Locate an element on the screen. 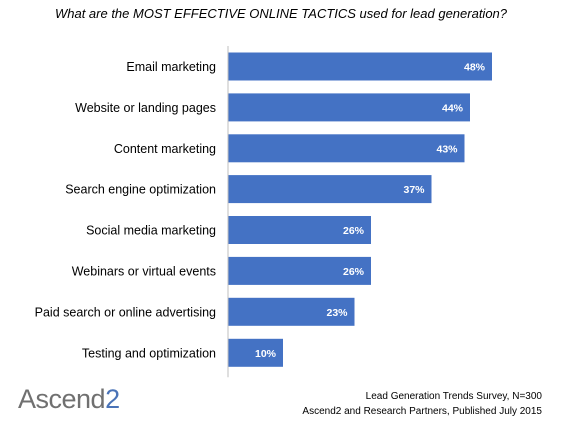 This screenshot has height=432, width=562. category-label-1: Email marketing is located at coordinates (171, 67).